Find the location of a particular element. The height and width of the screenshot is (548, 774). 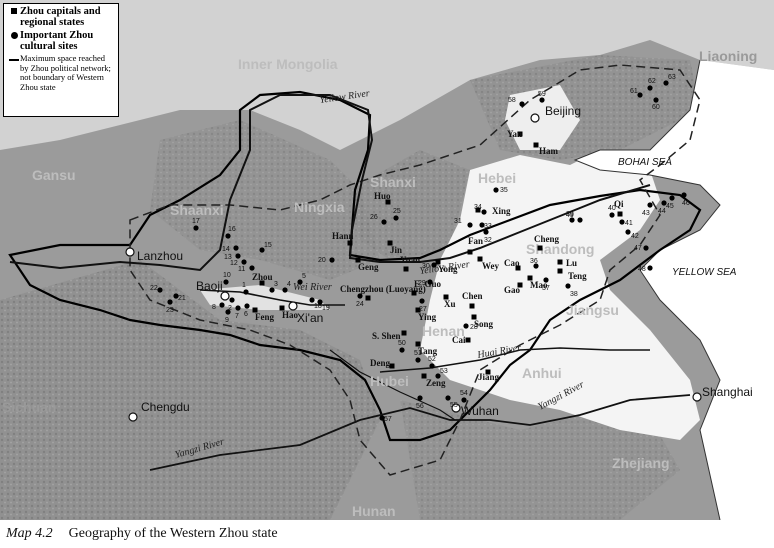

province-label: Jiangsu is located at coordinates (592, 310).